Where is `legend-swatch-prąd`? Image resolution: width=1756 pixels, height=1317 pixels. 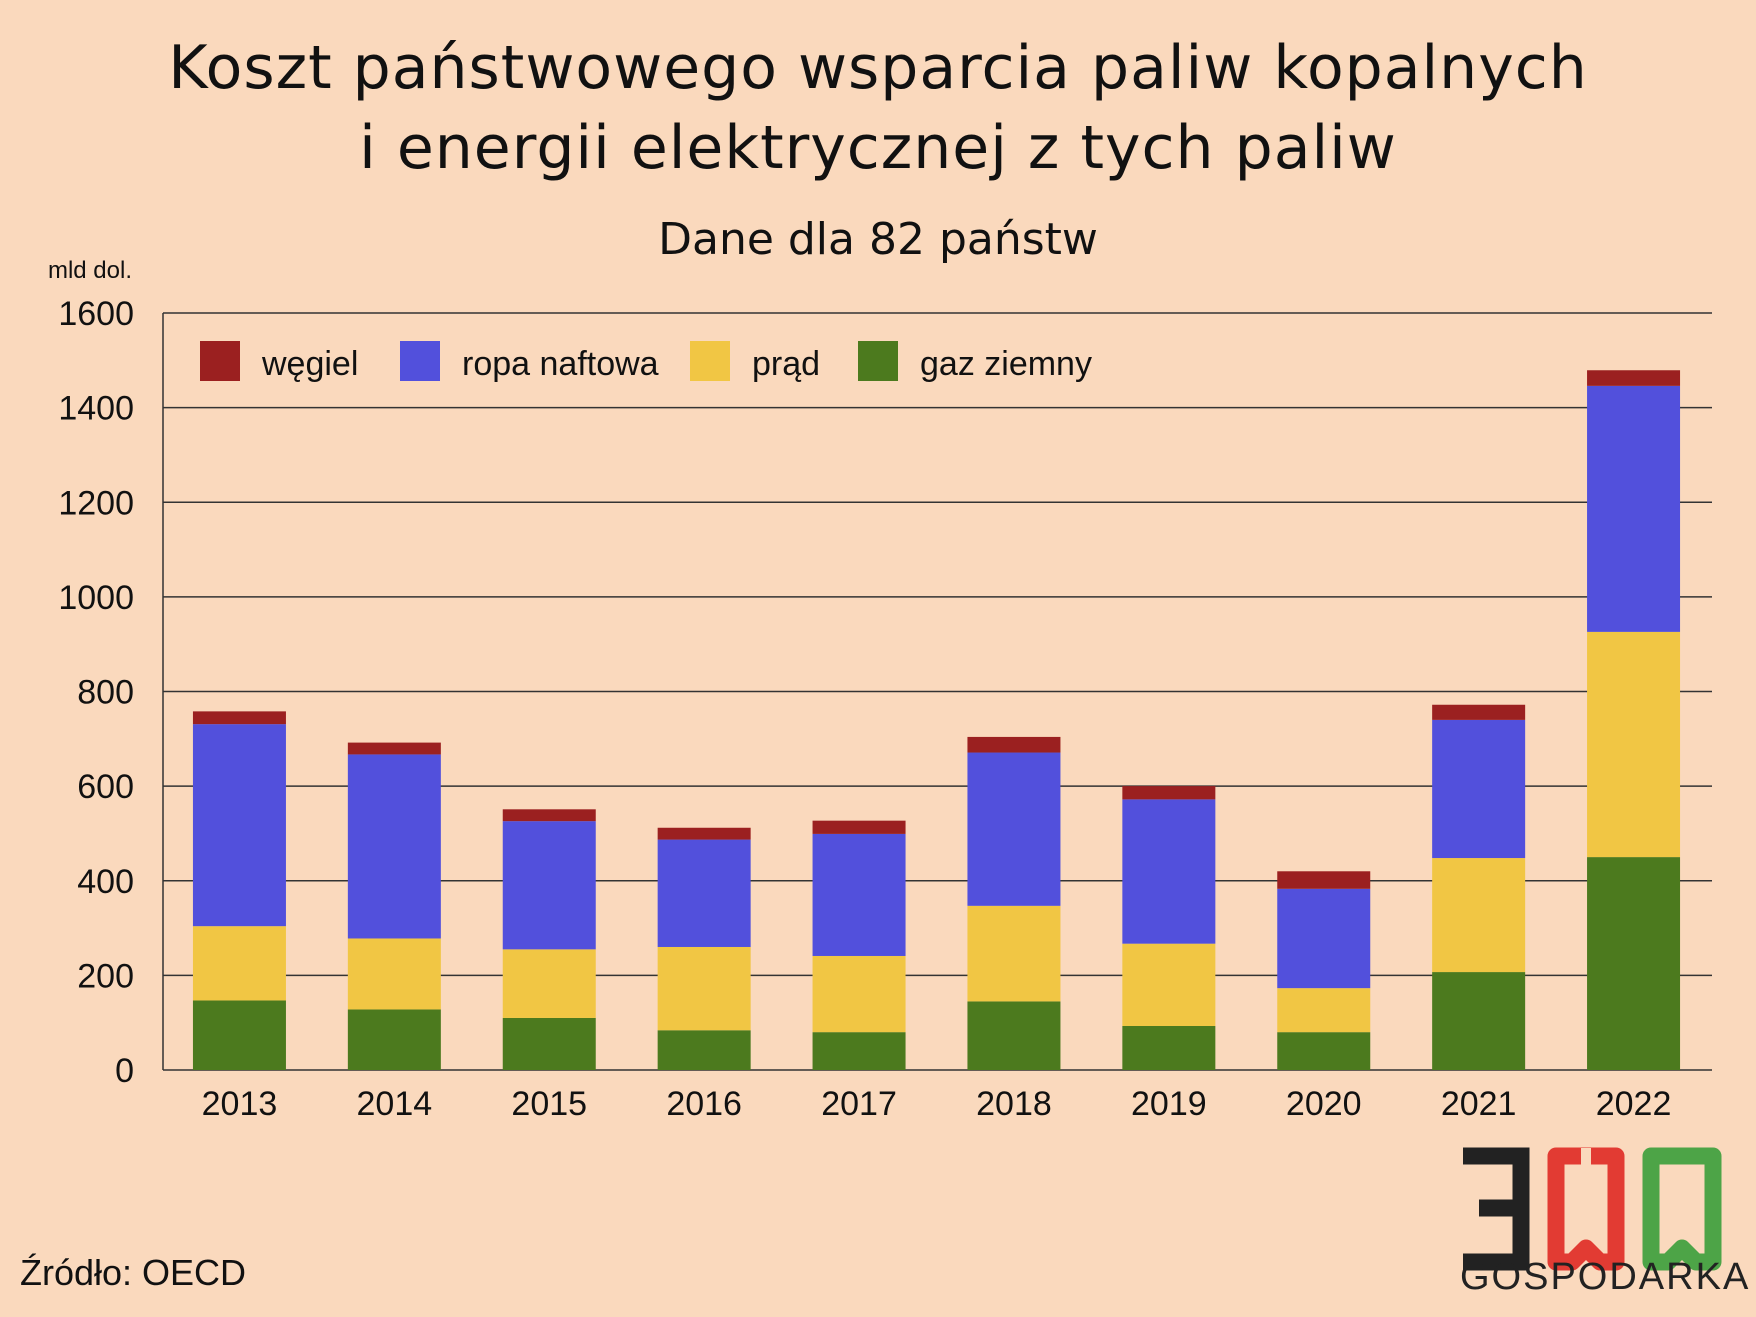 legend-swatch-prąd is located at coordinates (710, 361).